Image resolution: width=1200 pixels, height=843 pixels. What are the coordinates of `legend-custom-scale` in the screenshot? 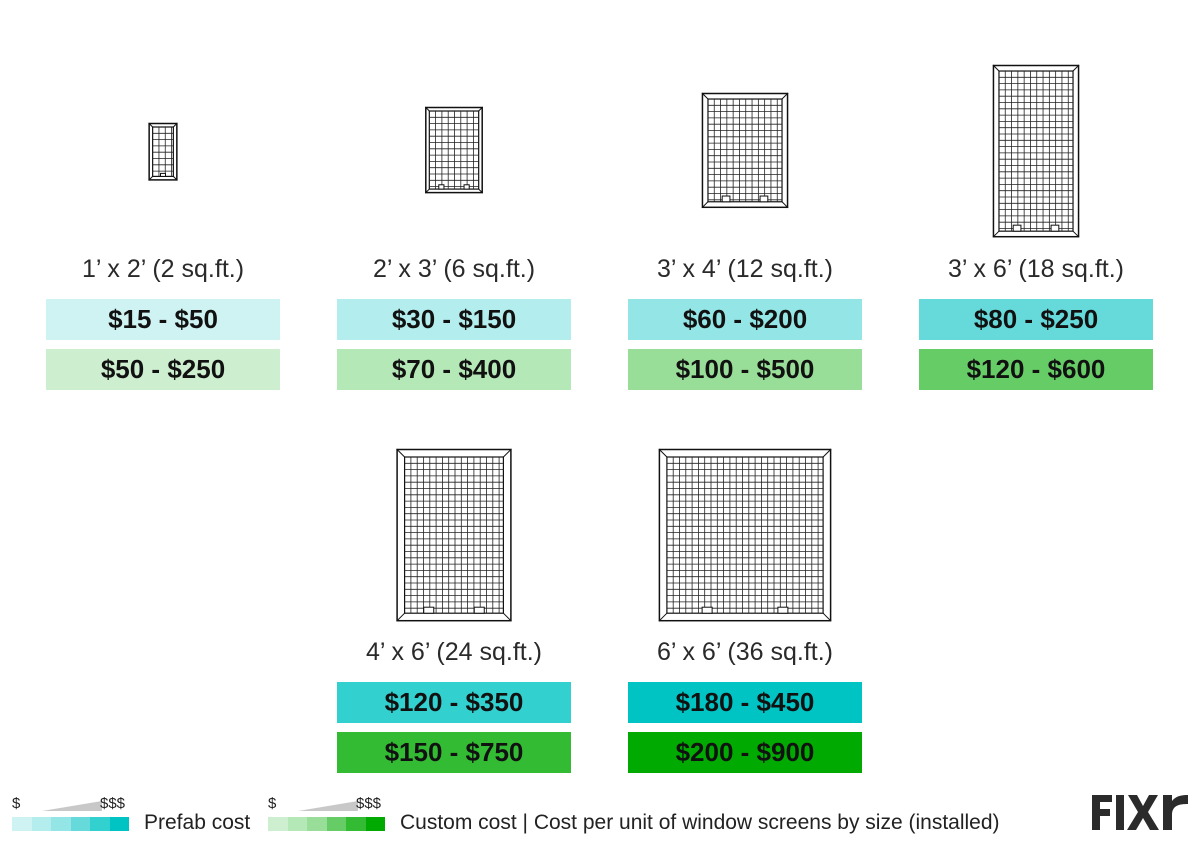 It's located at (326, 824).